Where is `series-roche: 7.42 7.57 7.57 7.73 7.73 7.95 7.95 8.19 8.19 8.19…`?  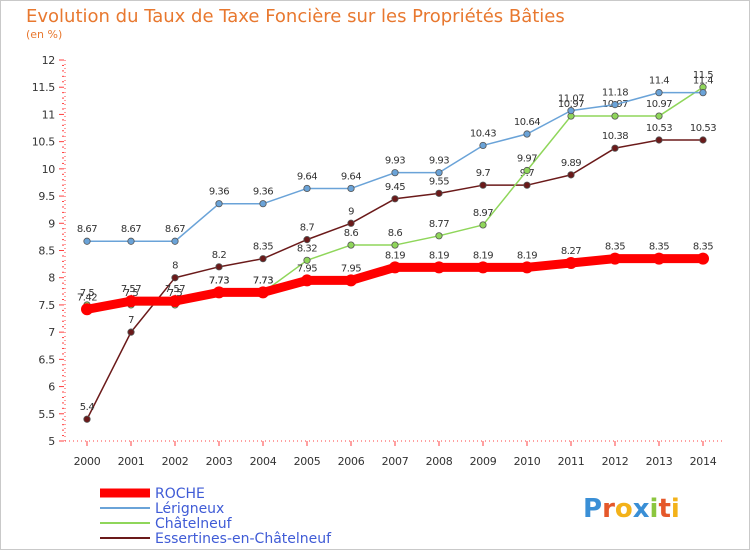
series-roche: 7.42 7.57 7.57 7.73 7.73 7.95 7.95 8.19 8.19 8.19… is located at coordinates (395, 279).